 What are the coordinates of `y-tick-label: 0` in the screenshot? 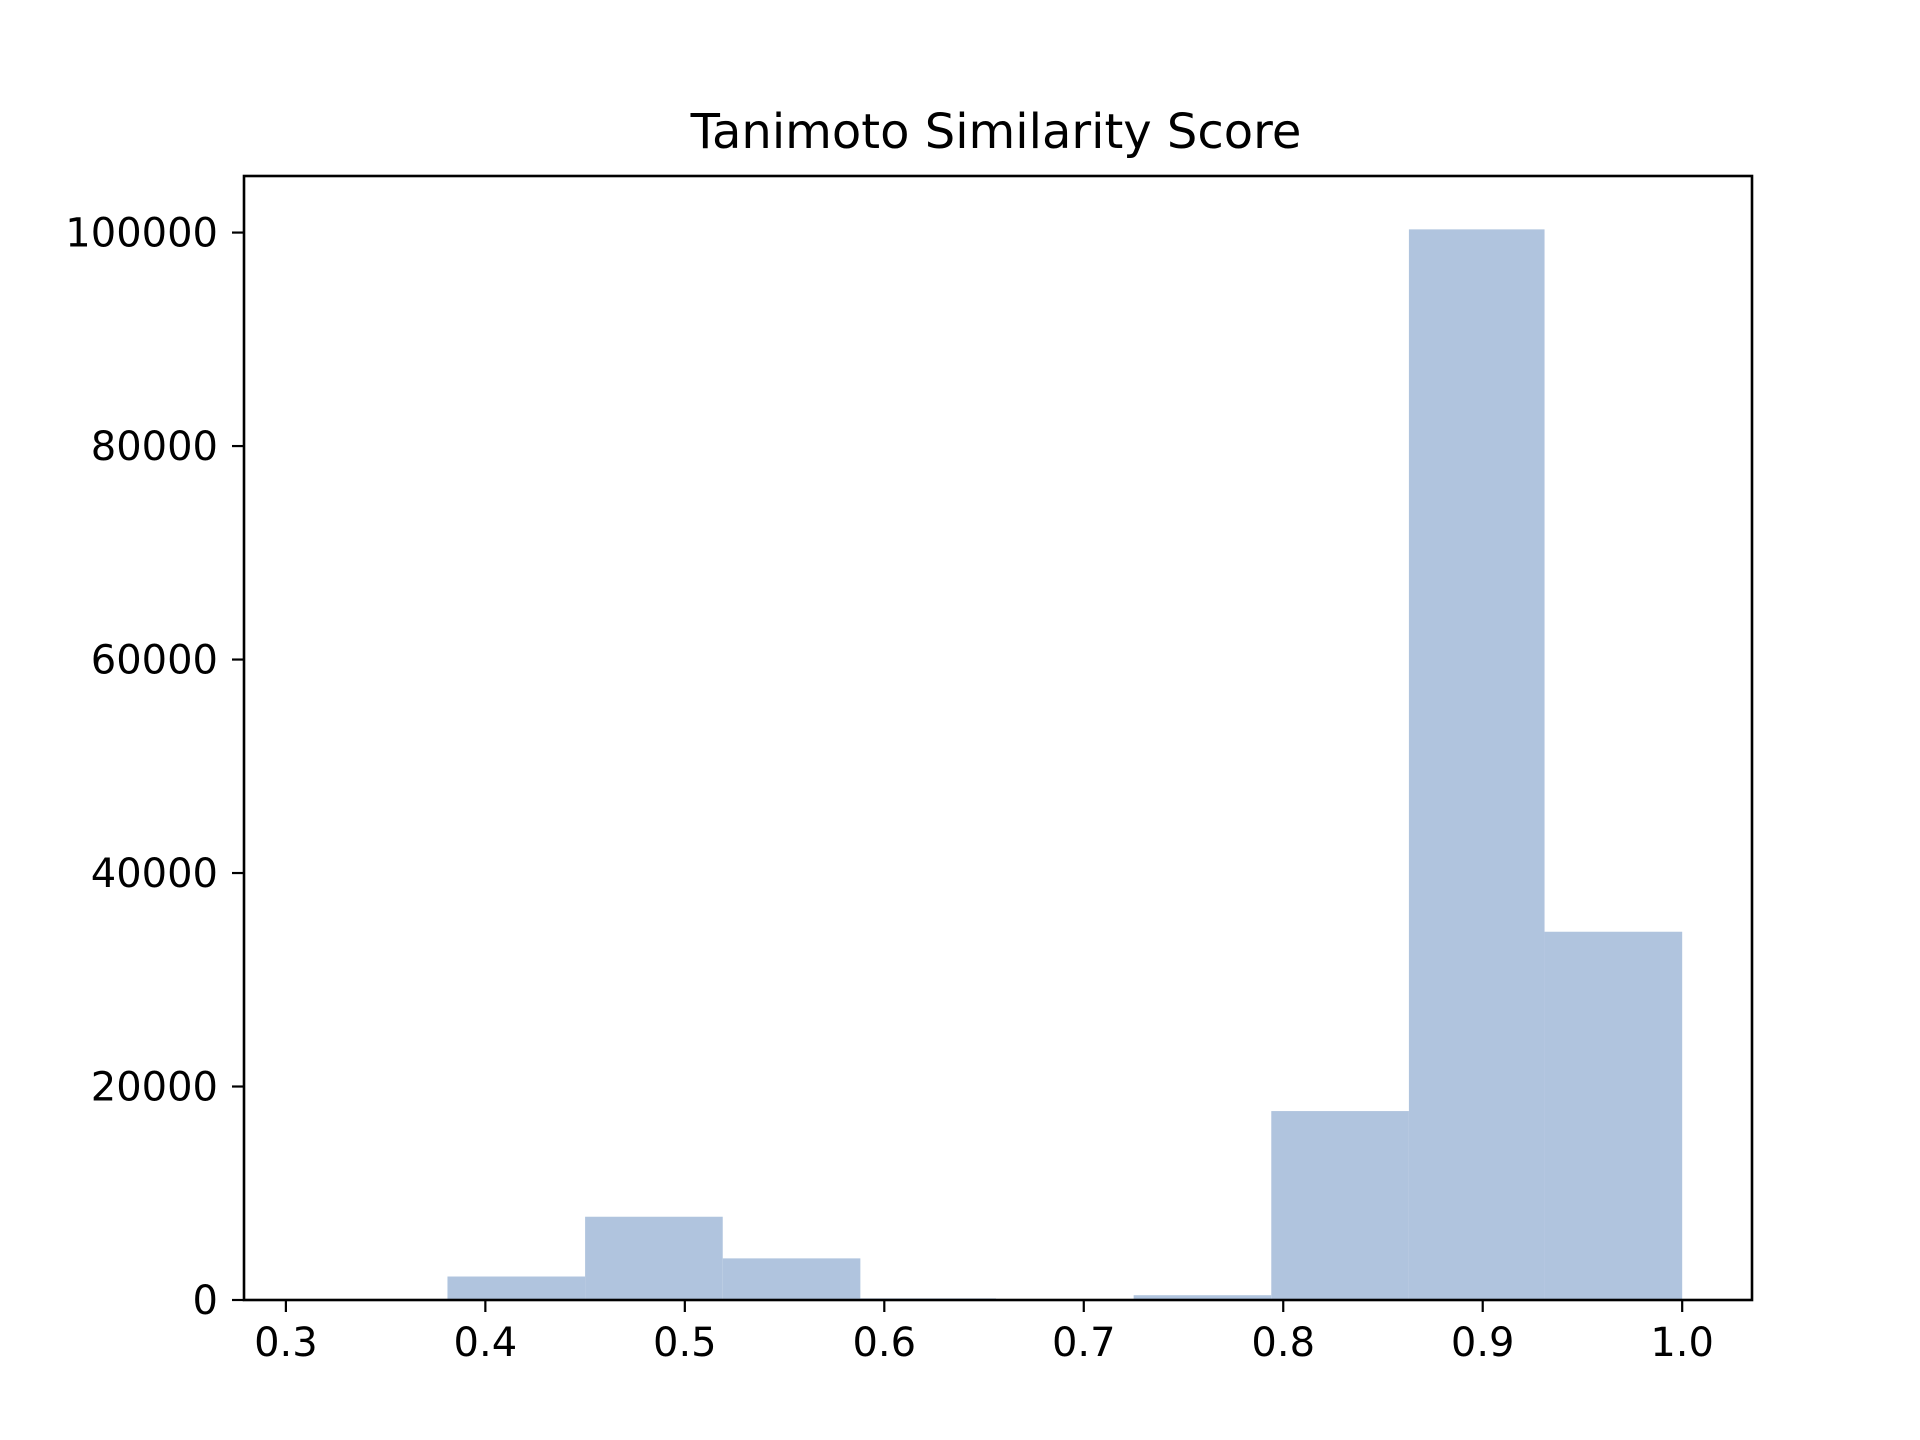 It's located at (205, 1301).